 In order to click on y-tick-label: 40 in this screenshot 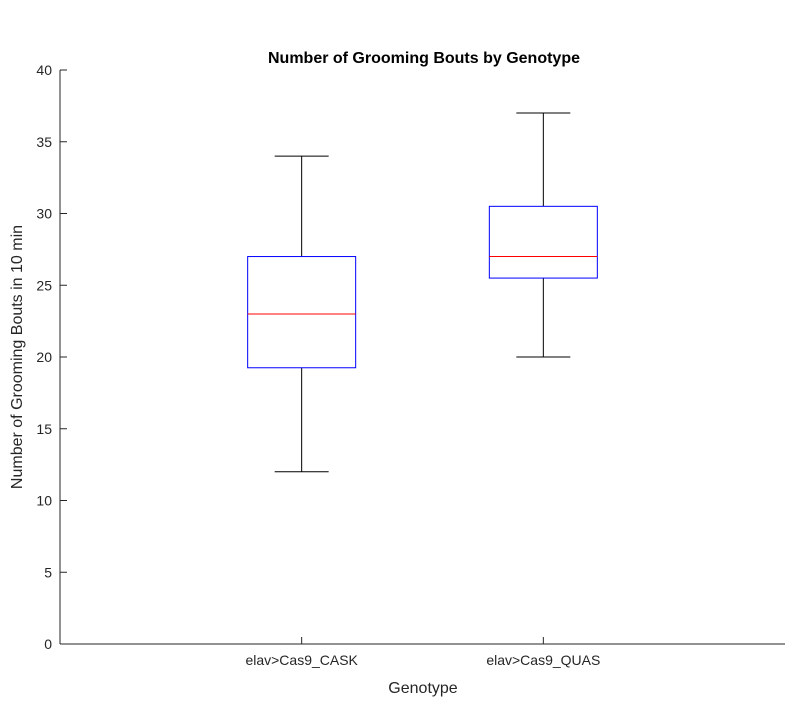, I will do `click(44, 70)`.